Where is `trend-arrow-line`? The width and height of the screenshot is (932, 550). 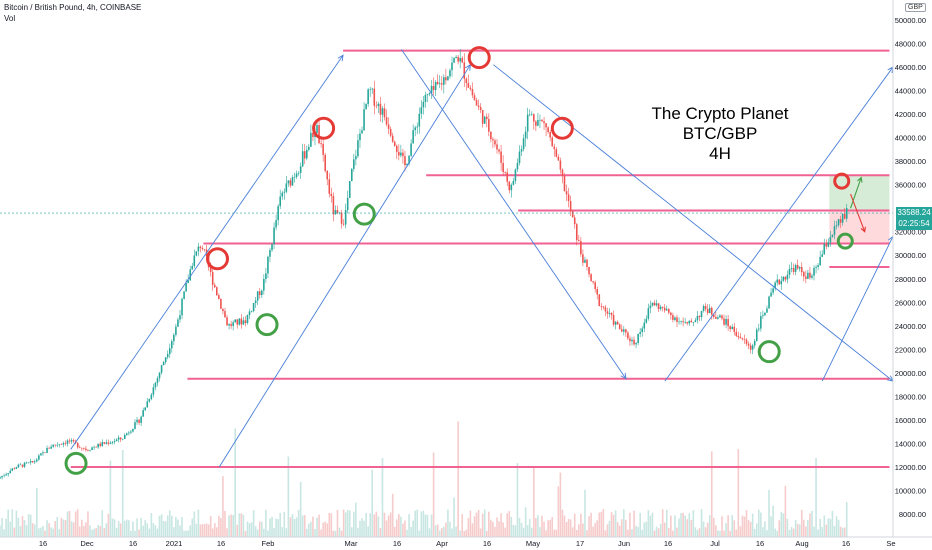 trend-arrow-line is located at coordinates (779, 224).